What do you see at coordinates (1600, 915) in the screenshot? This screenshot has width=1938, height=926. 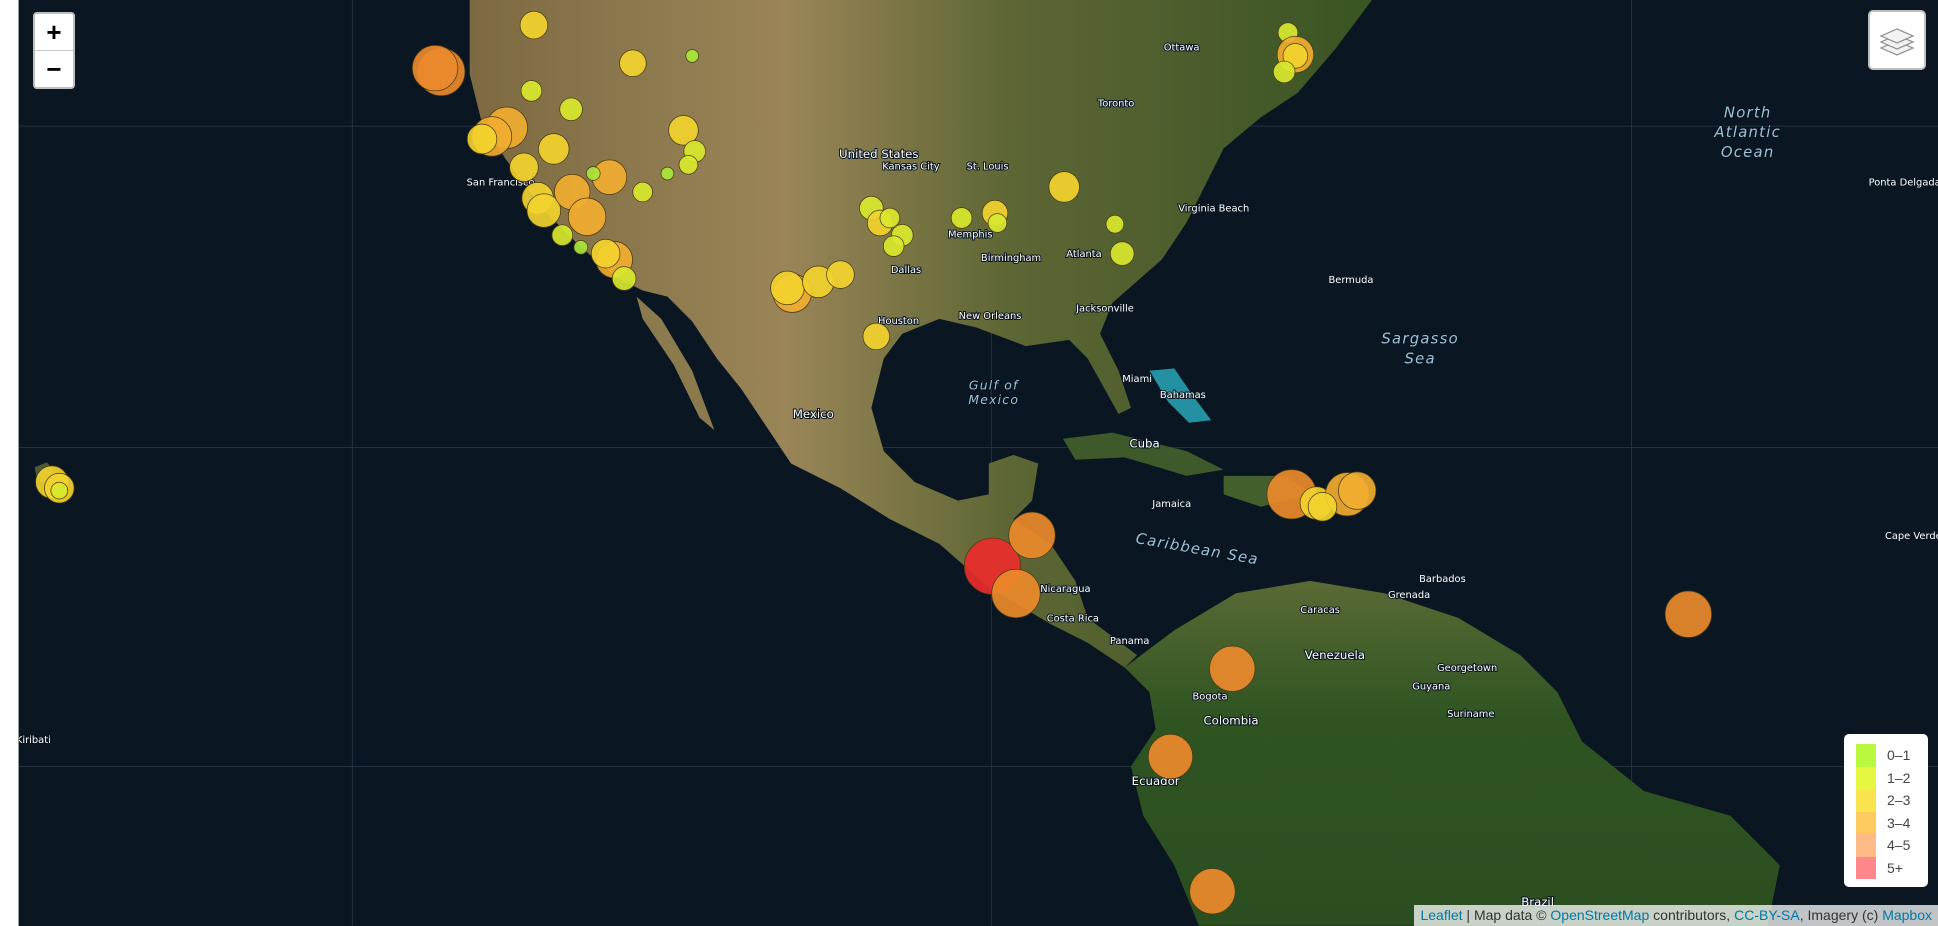 I see `osm-link: OpenStreetMap` at bounding box center [1600, 915].